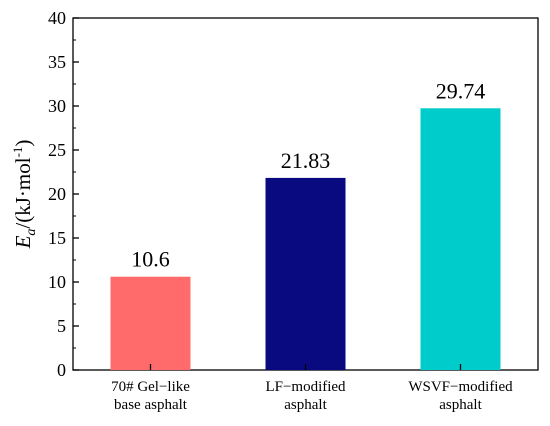 This screenshot has height=426, width=550. I want to click on y-tick-label: 20, so click(57, 194).